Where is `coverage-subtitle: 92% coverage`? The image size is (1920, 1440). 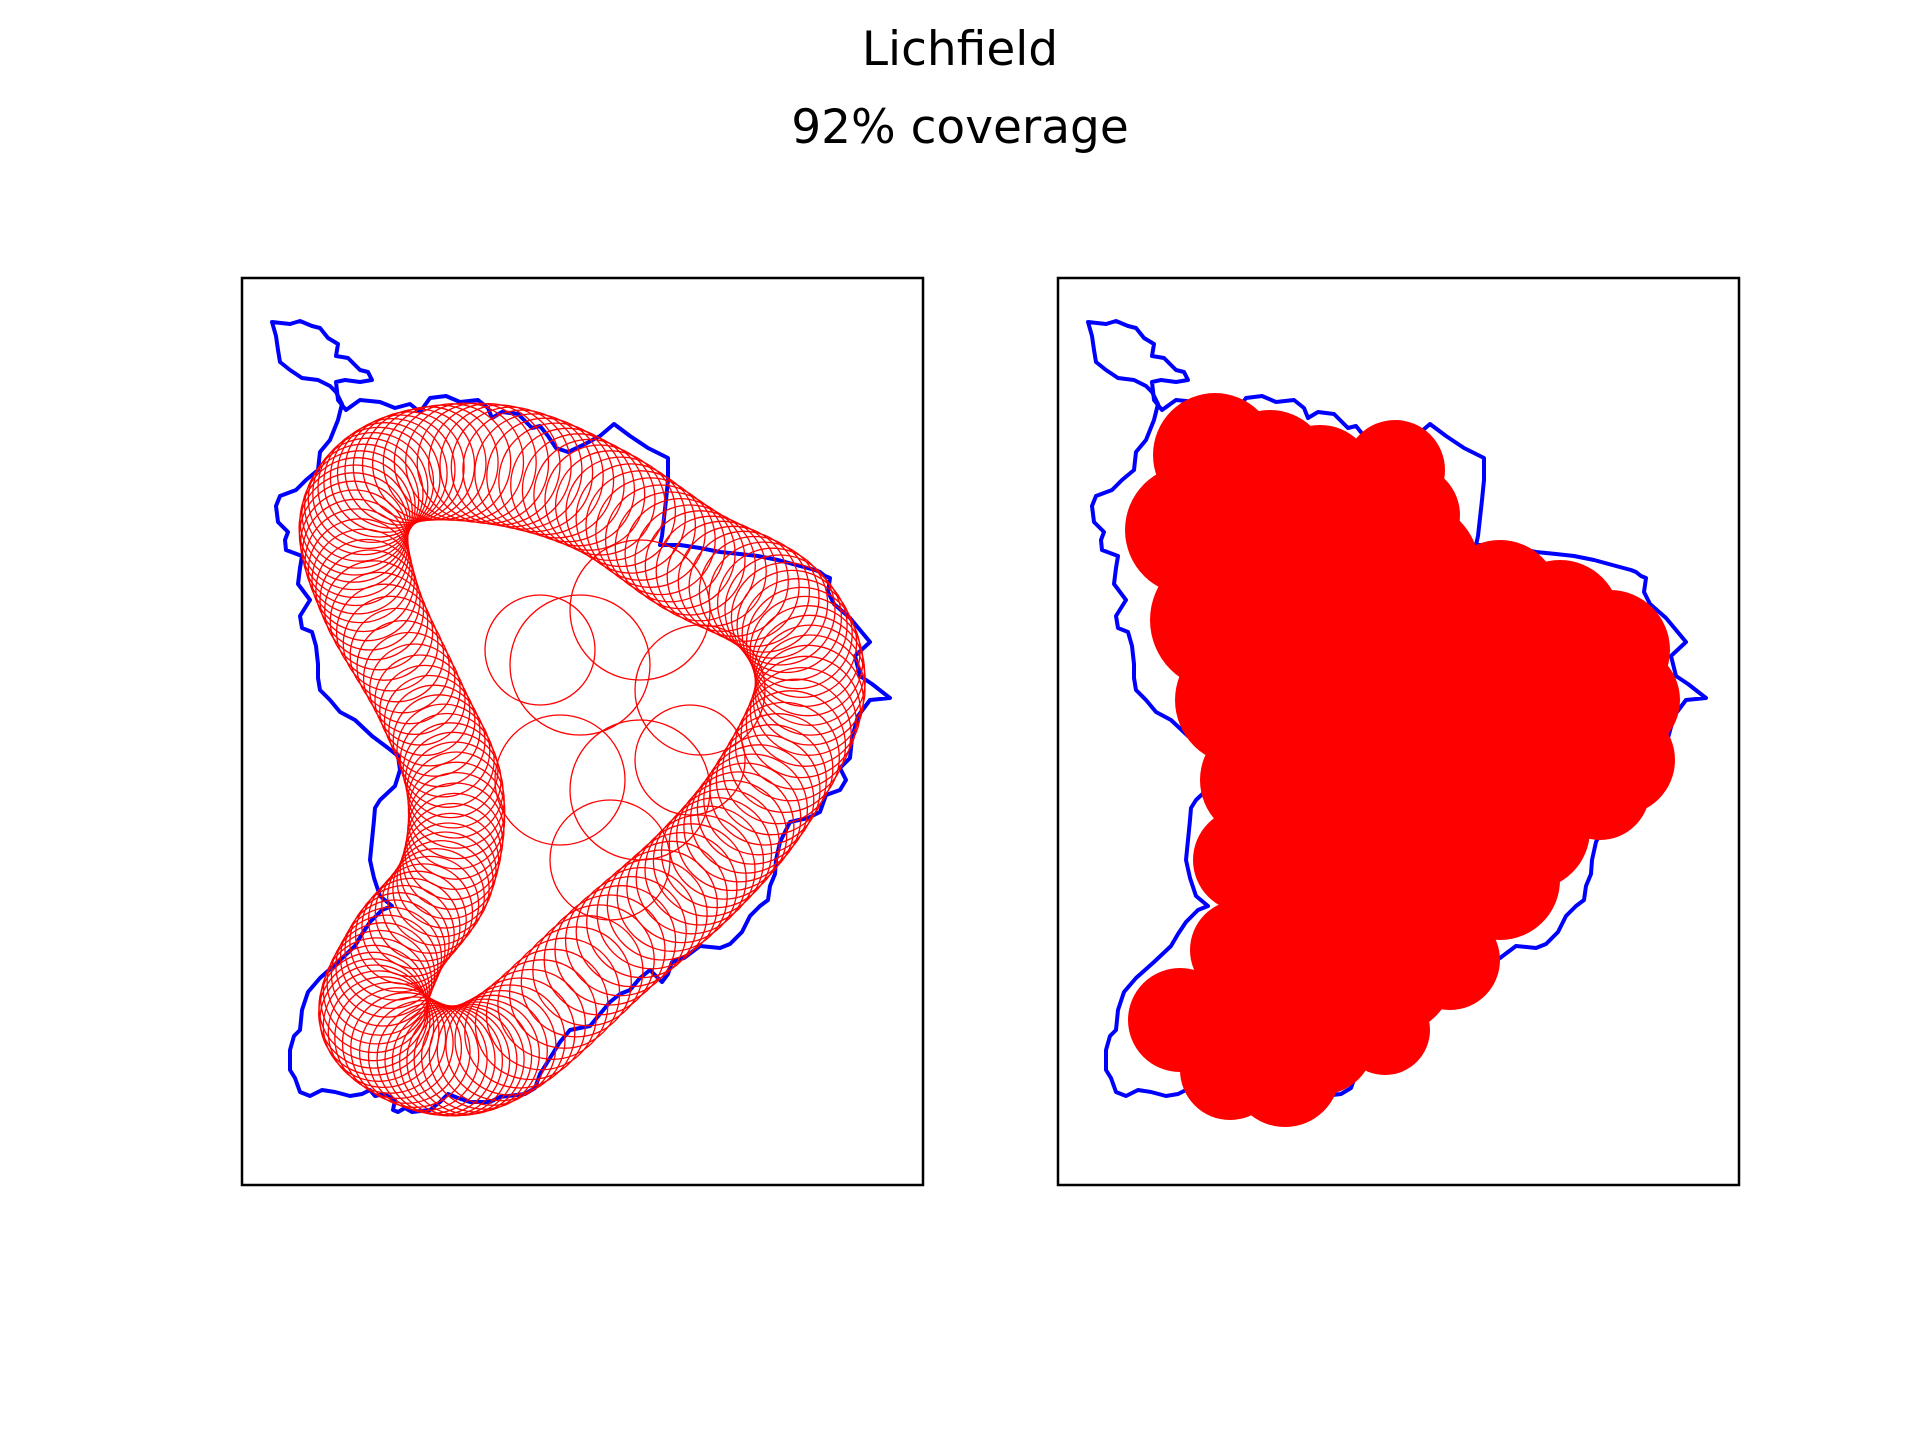 coverage-subtitle: 92% coverage is located at coordinates (960, 127).